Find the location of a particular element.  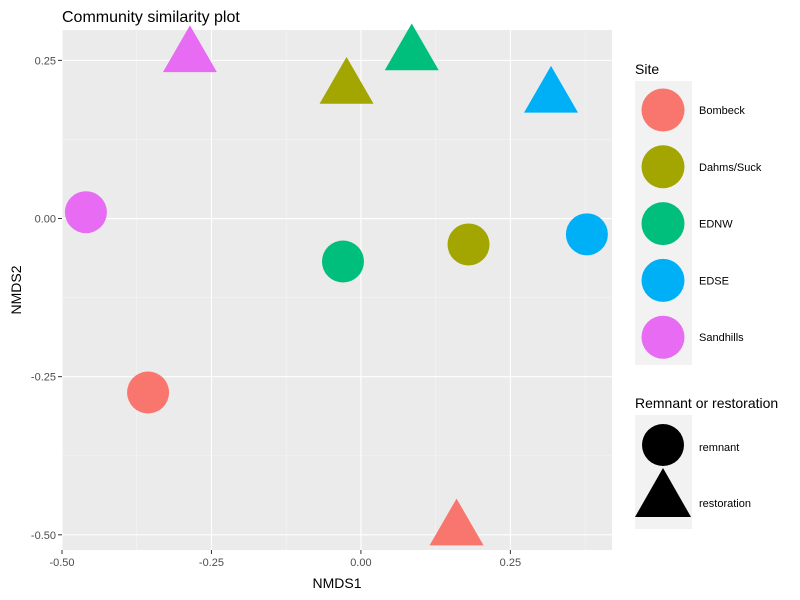

point-dahms-suck-restoration is located at coordinates (346, 80).